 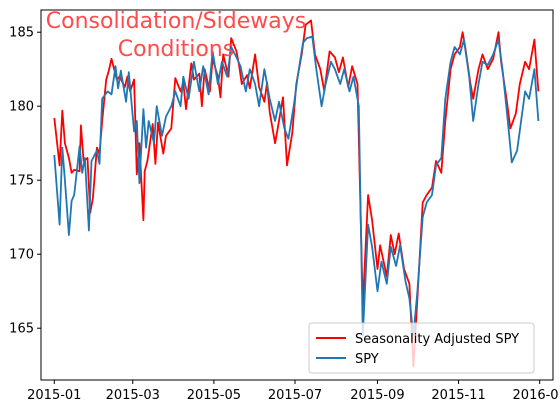 What do you see at coordinates (21, 107) in the screenshot?
I see `y-tick-label: 180` at bounding box center [21, 107].